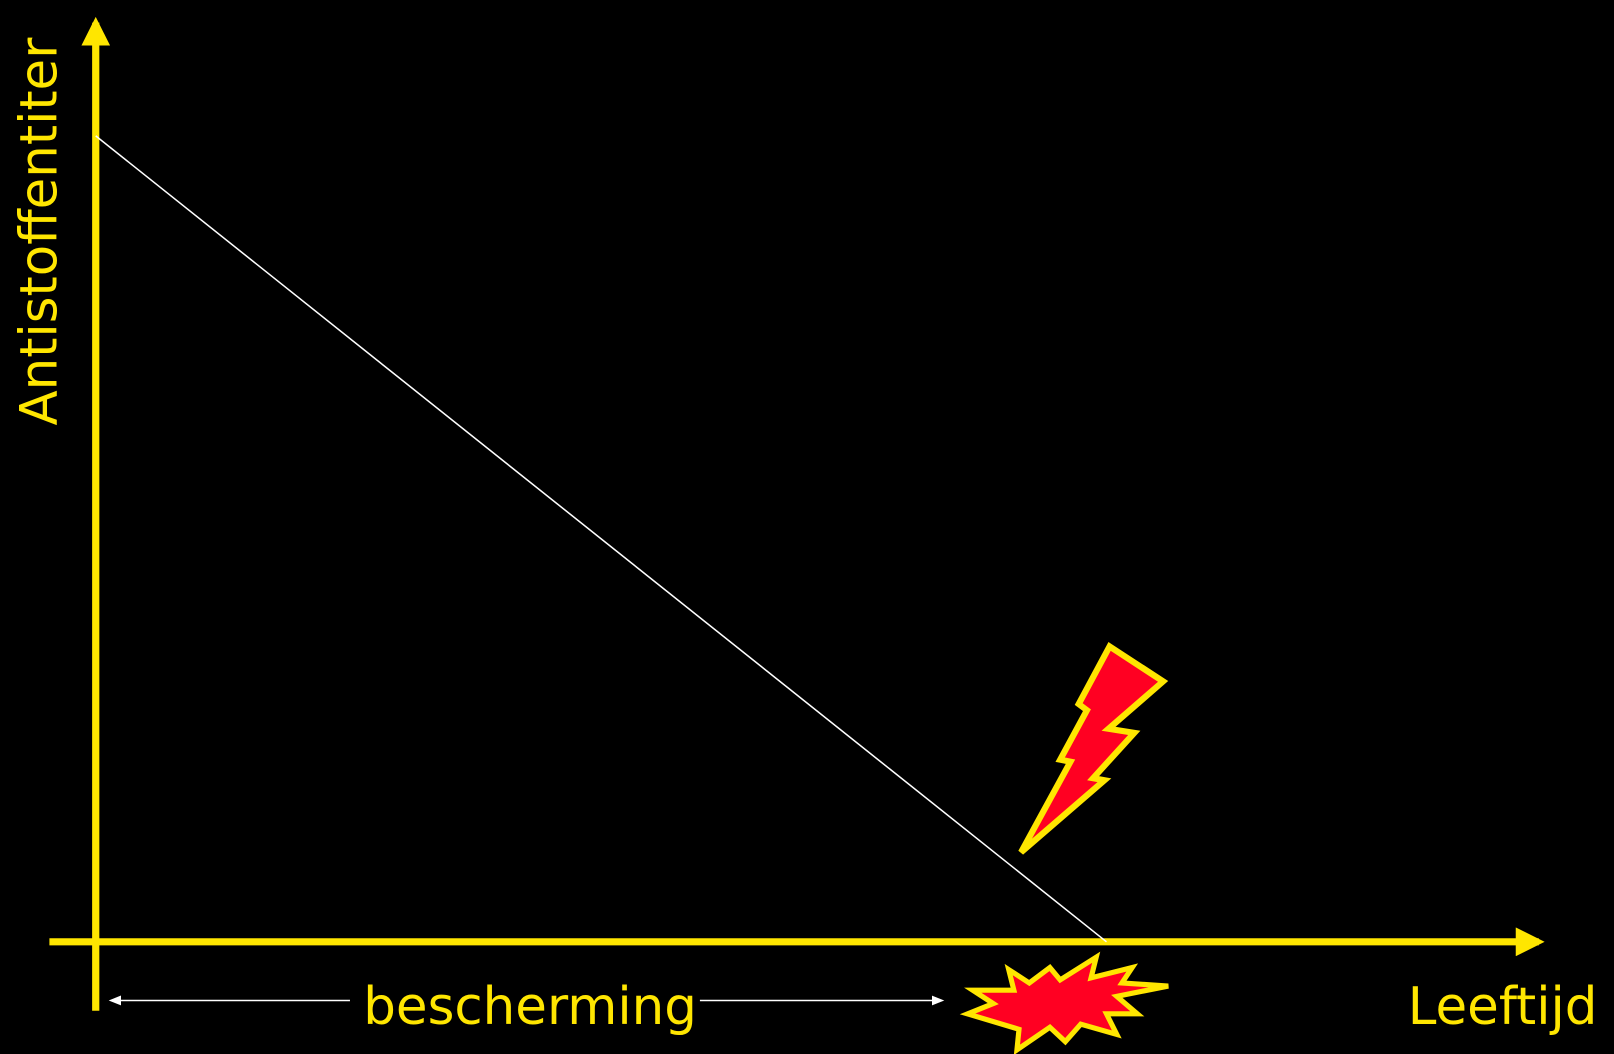 The width and height of the screenshot is (1614, 1054). I want to click on burst, so click(1064, 1002).